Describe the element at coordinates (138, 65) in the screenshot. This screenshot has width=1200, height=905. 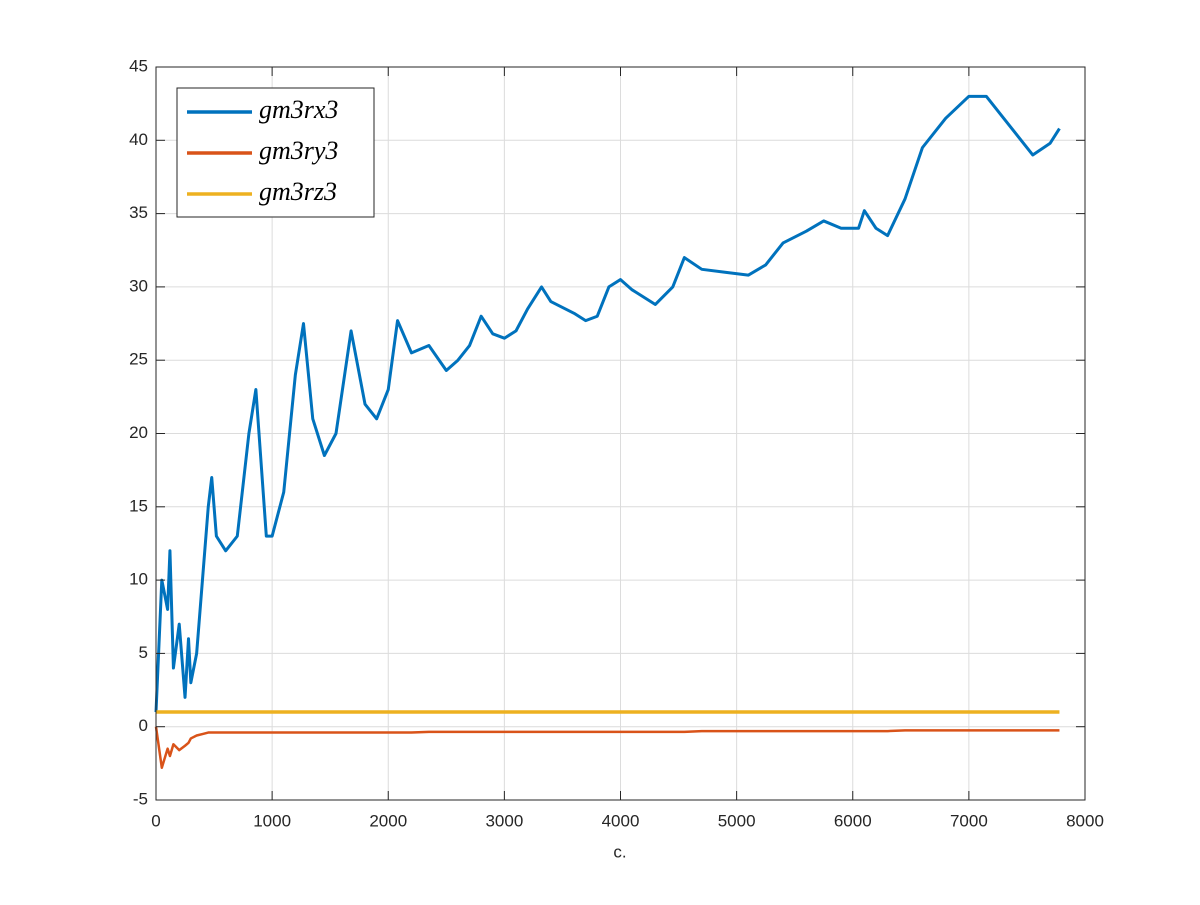
I see `y-tick-label: 45` at that location.